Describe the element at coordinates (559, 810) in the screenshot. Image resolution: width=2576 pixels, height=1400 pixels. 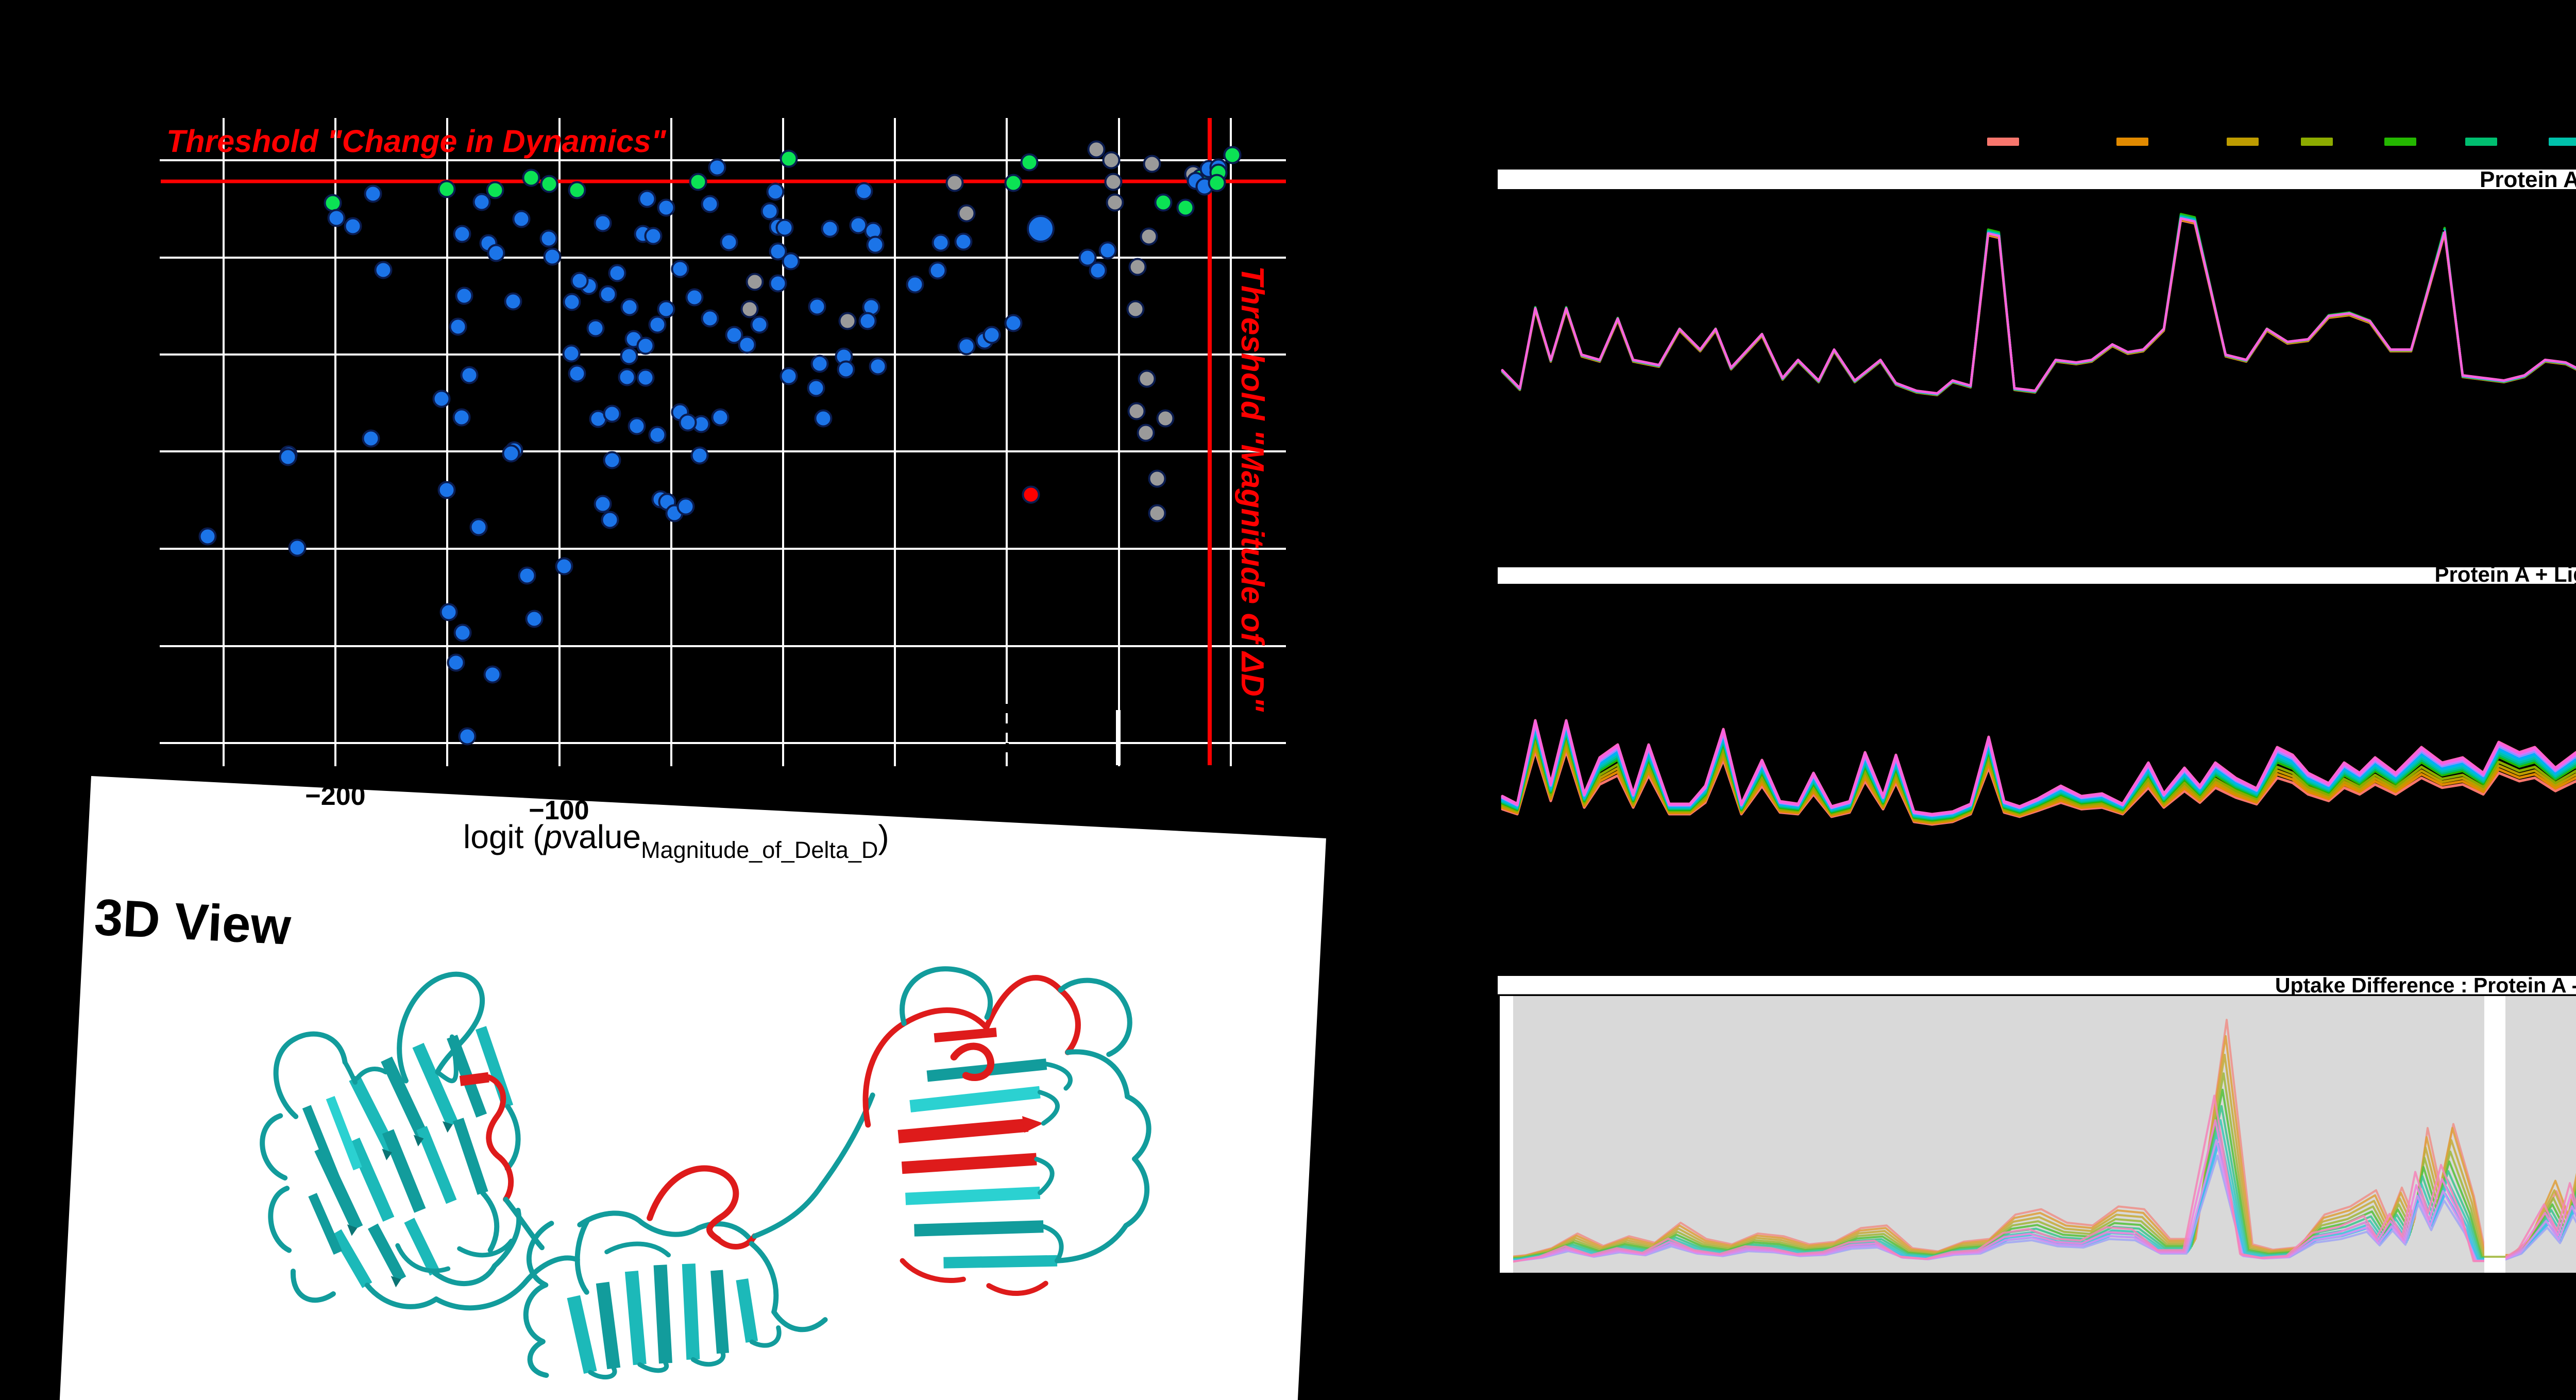
I see `svg-text: −100` at that location.